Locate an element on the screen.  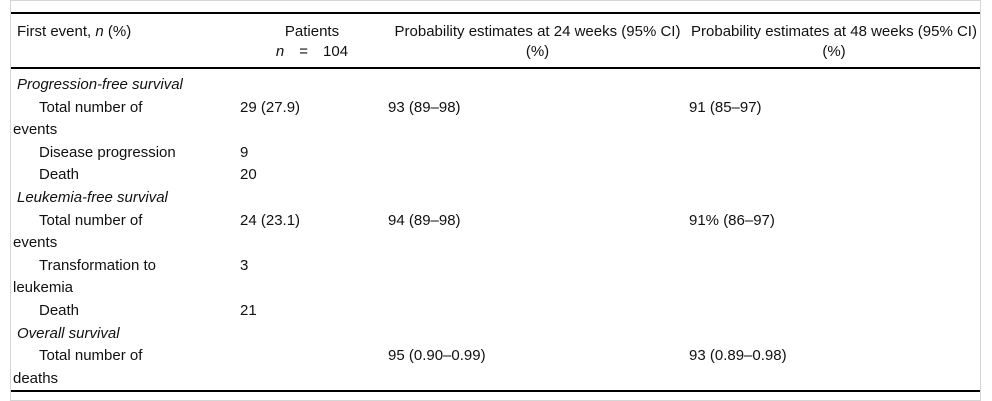
section-row-leukemia-free-survival: Leukemia-free survival is located at coordinates (495, 198).